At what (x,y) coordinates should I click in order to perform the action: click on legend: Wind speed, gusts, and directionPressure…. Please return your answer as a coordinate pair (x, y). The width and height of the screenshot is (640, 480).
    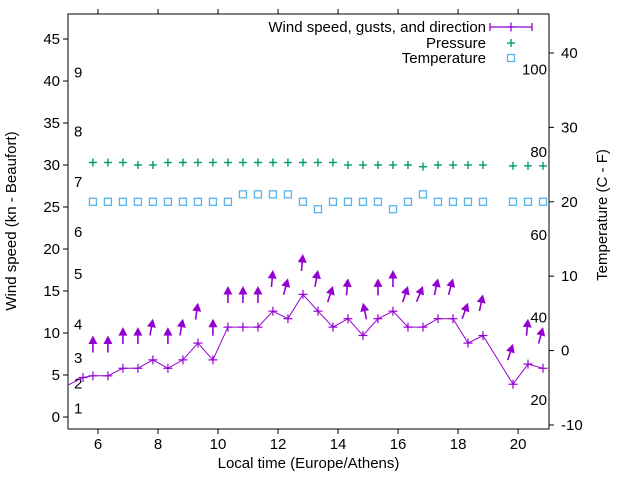
    Looking at the image, I should click on (400, 43).